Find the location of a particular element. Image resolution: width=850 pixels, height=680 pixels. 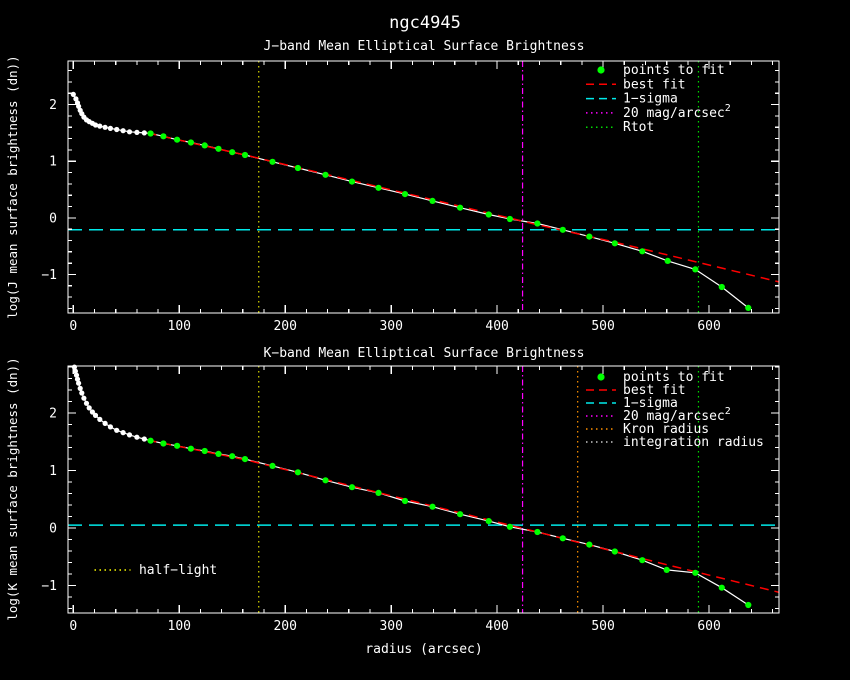

y-axis-title-j: log(J mean surface brightness (dn)) is located at coordinates (12, 186).